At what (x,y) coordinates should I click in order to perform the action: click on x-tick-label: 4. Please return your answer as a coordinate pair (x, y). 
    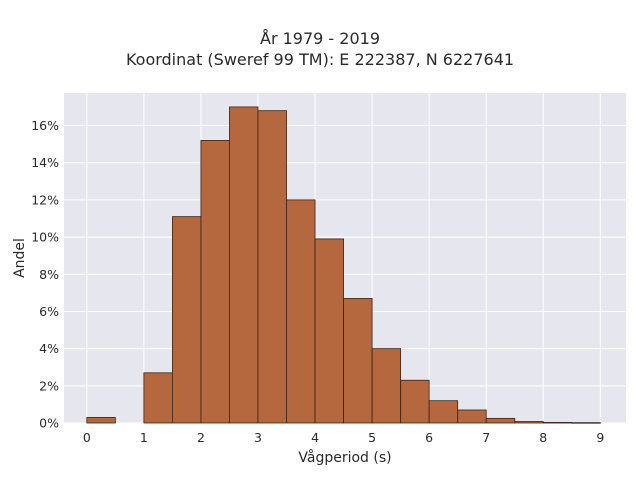
    Looking at the image, I should click on (315, 437).